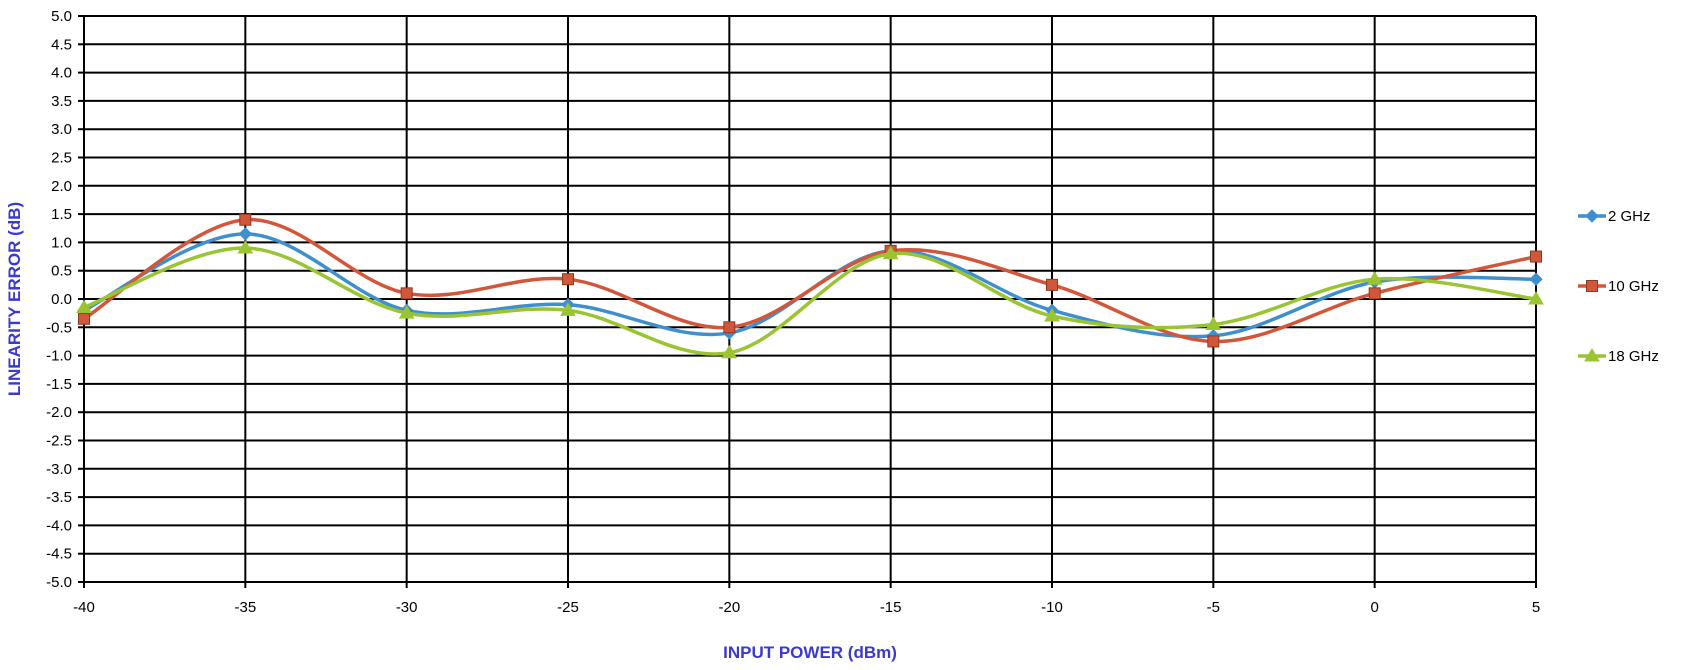  I want to click on y-tick-label: 2.5, so click(61, 158).